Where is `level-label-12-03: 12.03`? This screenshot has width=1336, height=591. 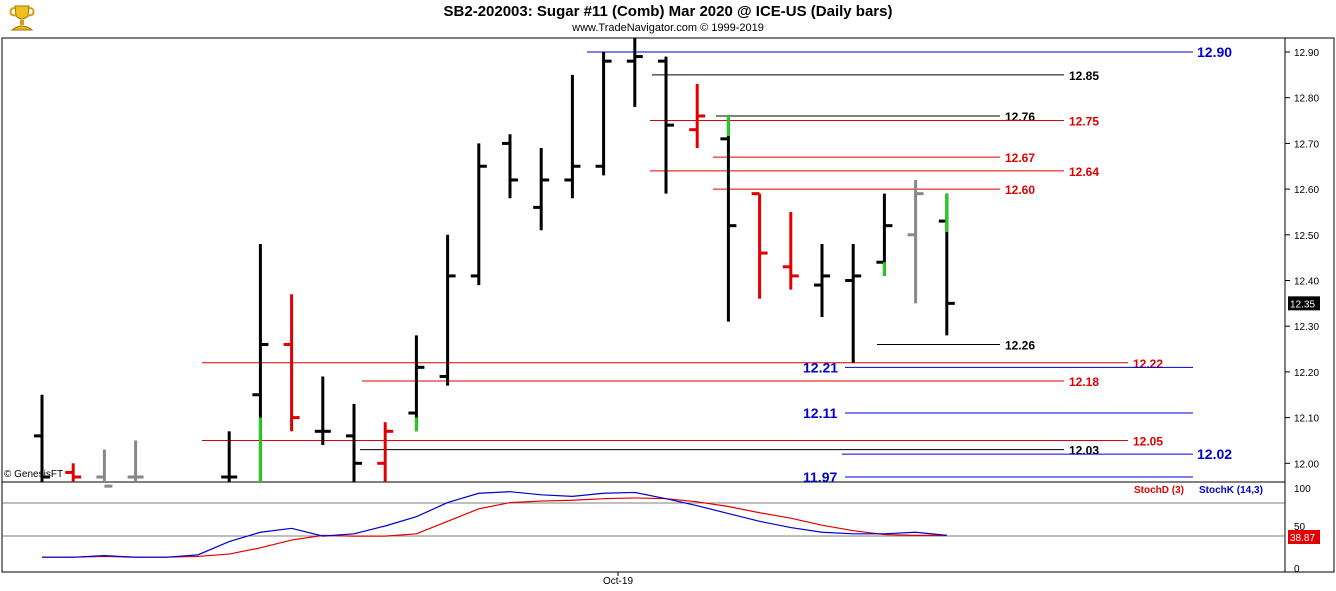
level-label-12-03: 12.03 is located at coordinates (1084, 451).